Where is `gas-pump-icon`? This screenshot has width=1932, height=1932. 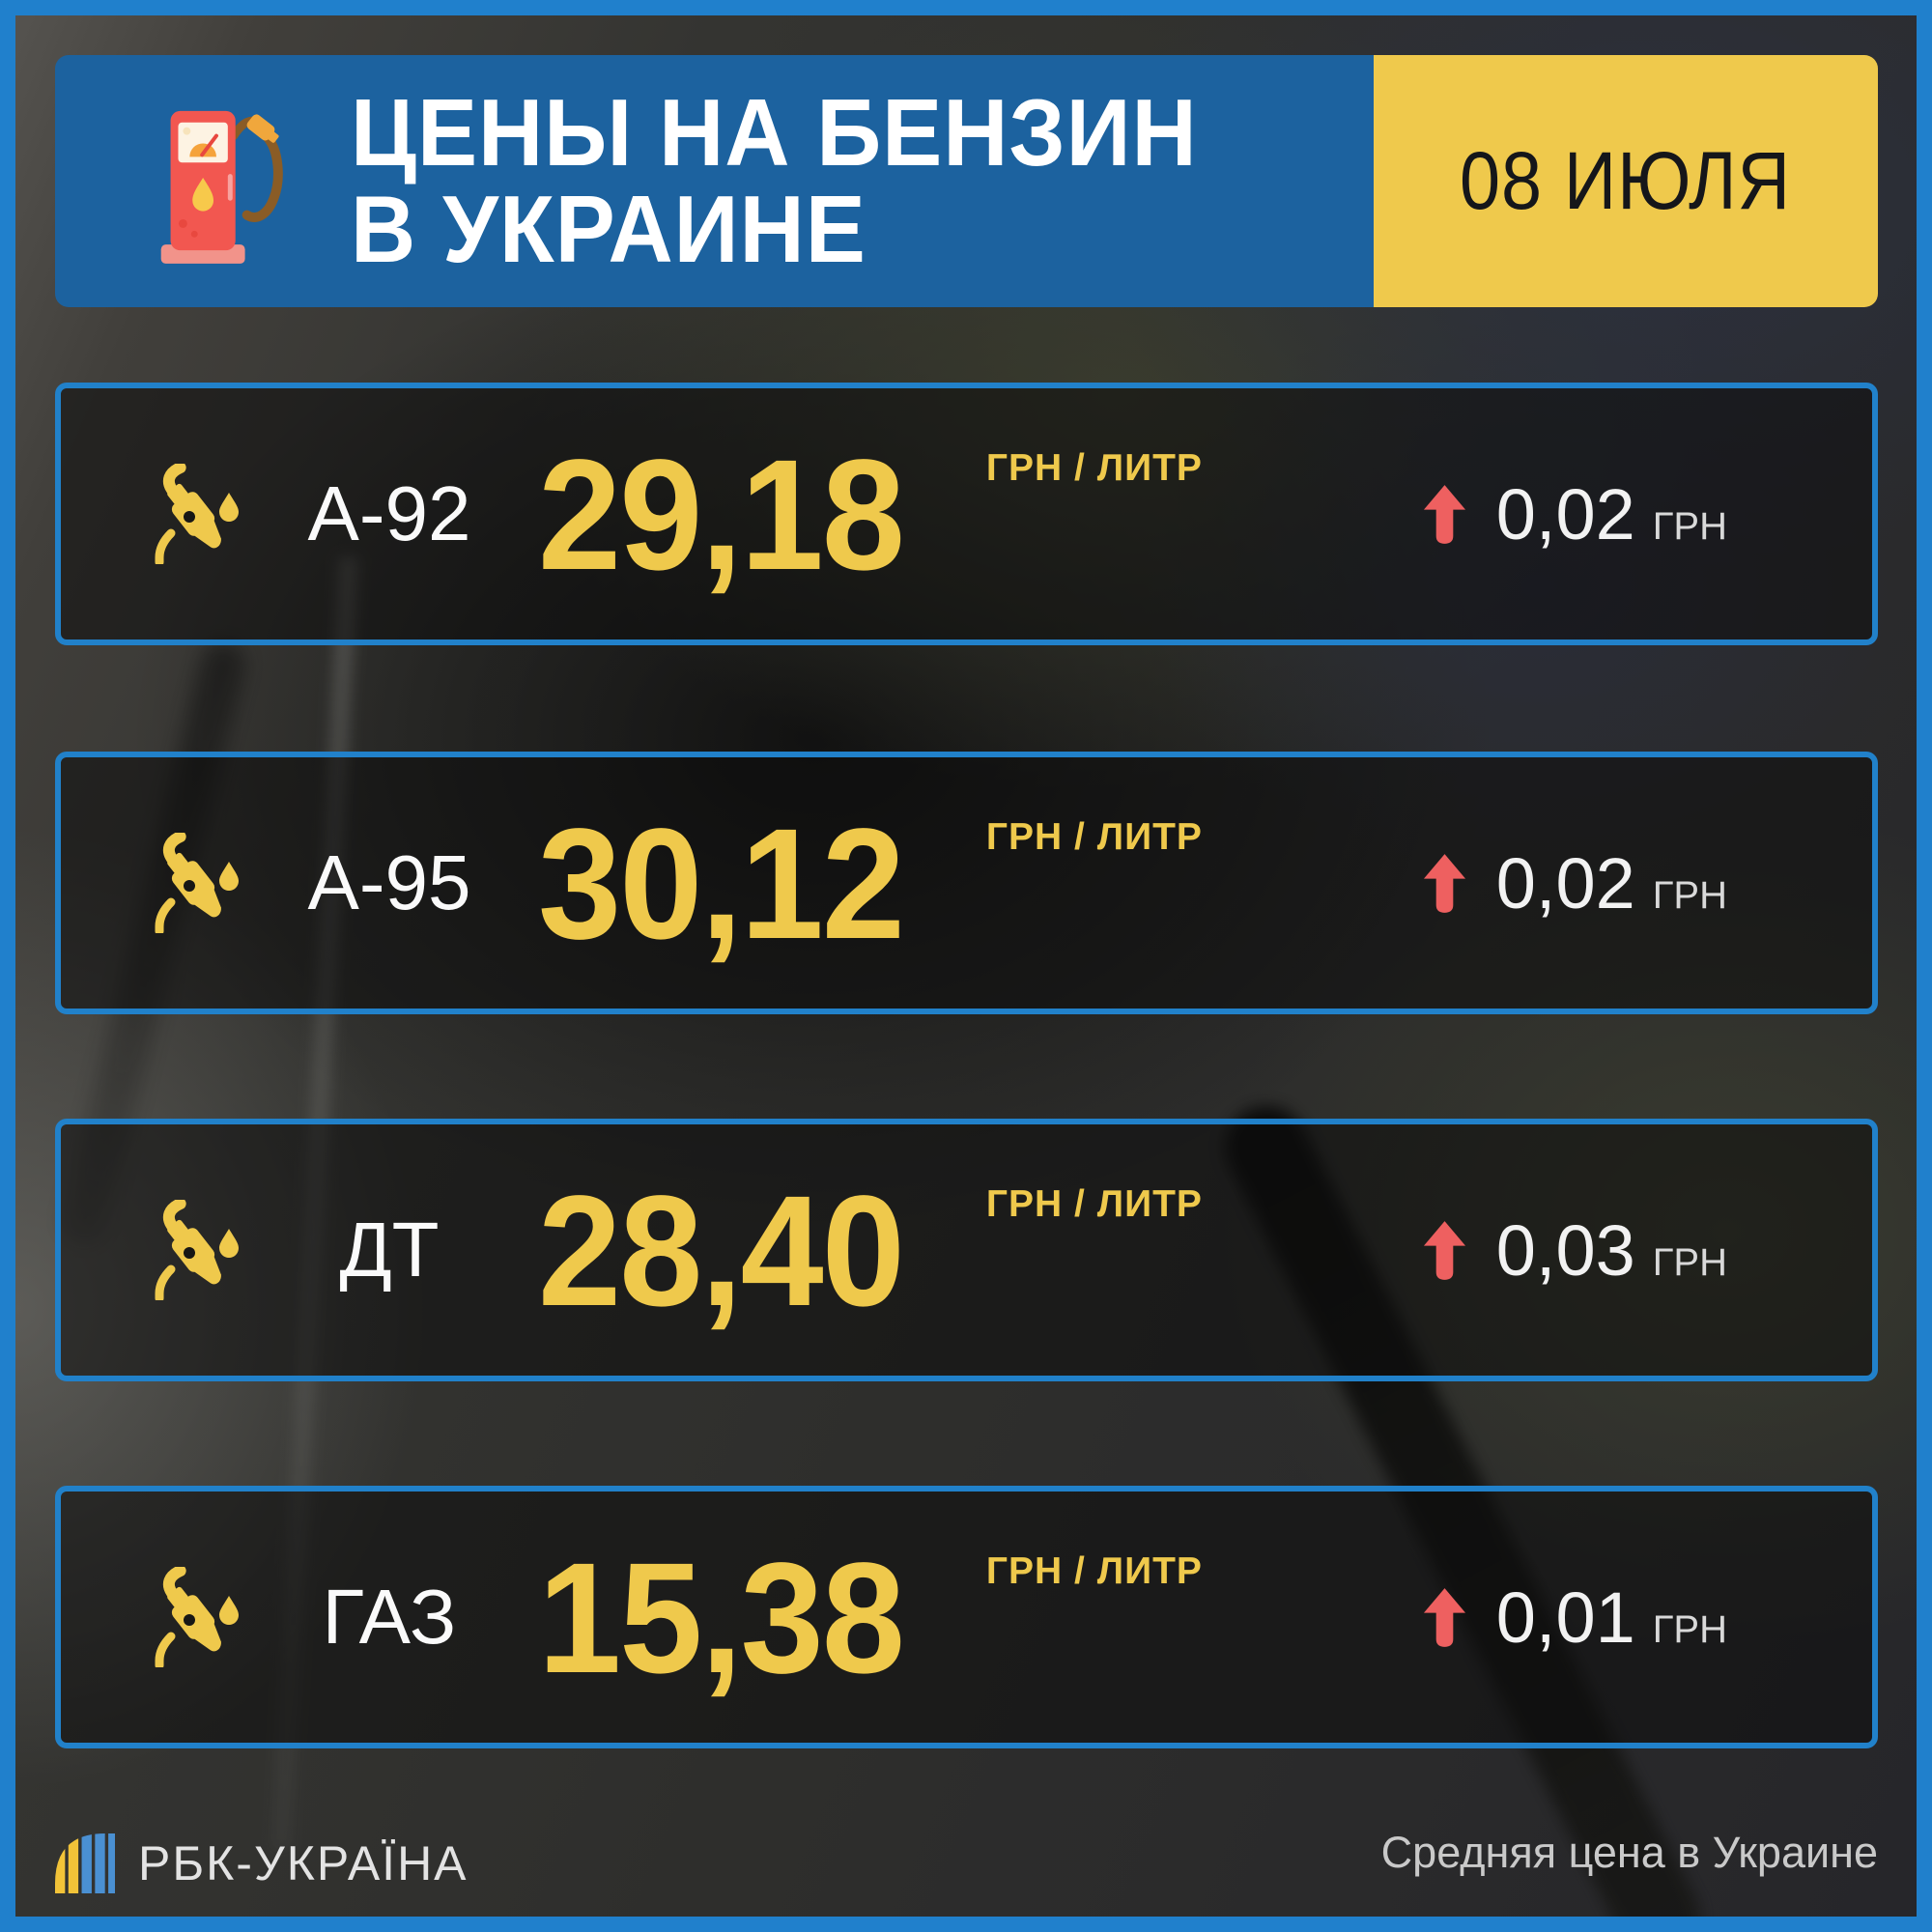
gas-pump-icon is located at coordinates (221, 187).